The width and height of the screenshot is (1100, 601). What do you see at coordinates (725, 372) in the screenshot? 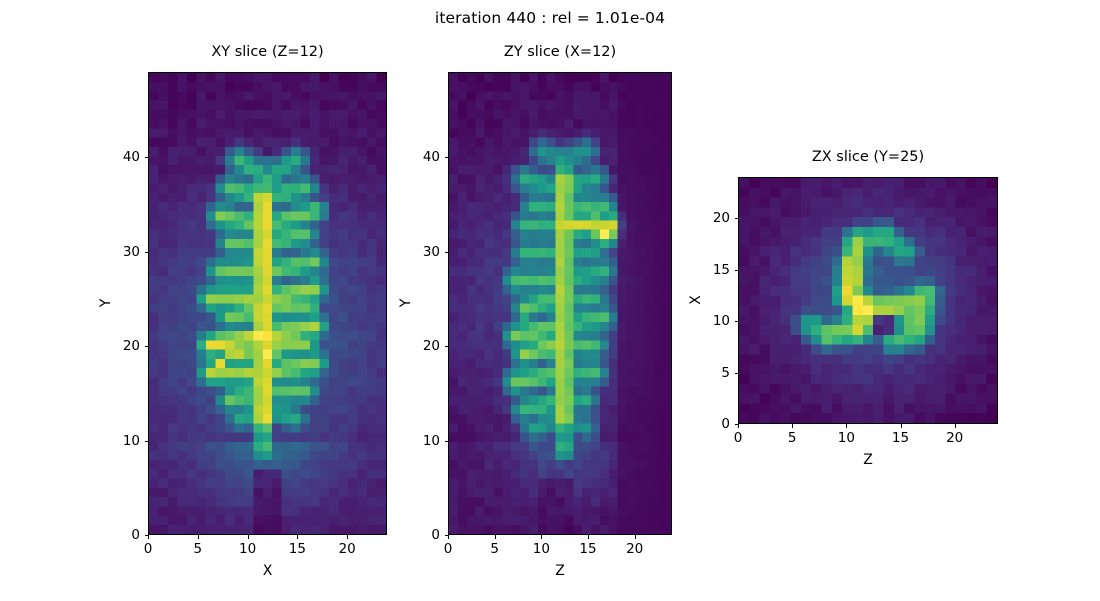
I see `ytick-label: 5` at bounding box center [725, 372].